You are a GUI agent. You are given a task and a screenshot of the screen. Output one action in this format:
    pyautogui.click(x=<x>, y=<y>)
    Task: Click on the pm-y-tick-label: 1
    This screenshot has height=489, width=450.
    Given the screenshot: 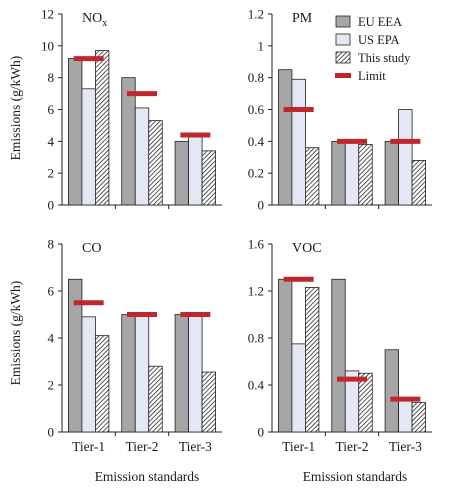 What is the action you would take?
    pyautogui.click(x=261, y=45)
    